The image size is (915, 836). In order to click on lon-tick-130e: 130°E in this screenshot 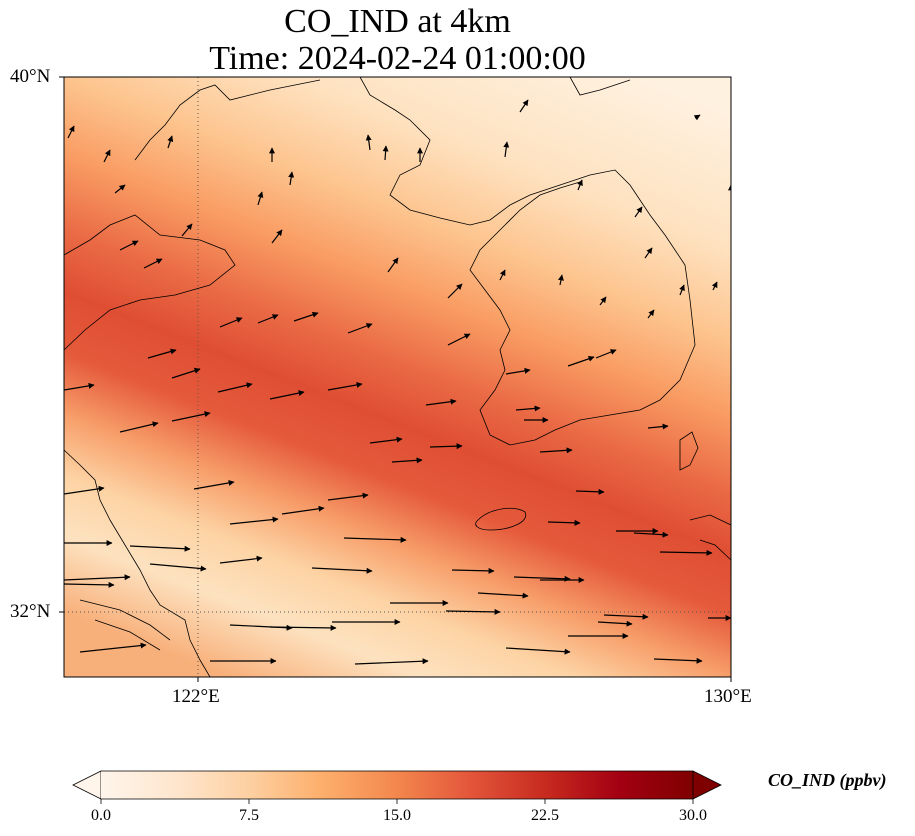, I will do `click(728, 696)`.